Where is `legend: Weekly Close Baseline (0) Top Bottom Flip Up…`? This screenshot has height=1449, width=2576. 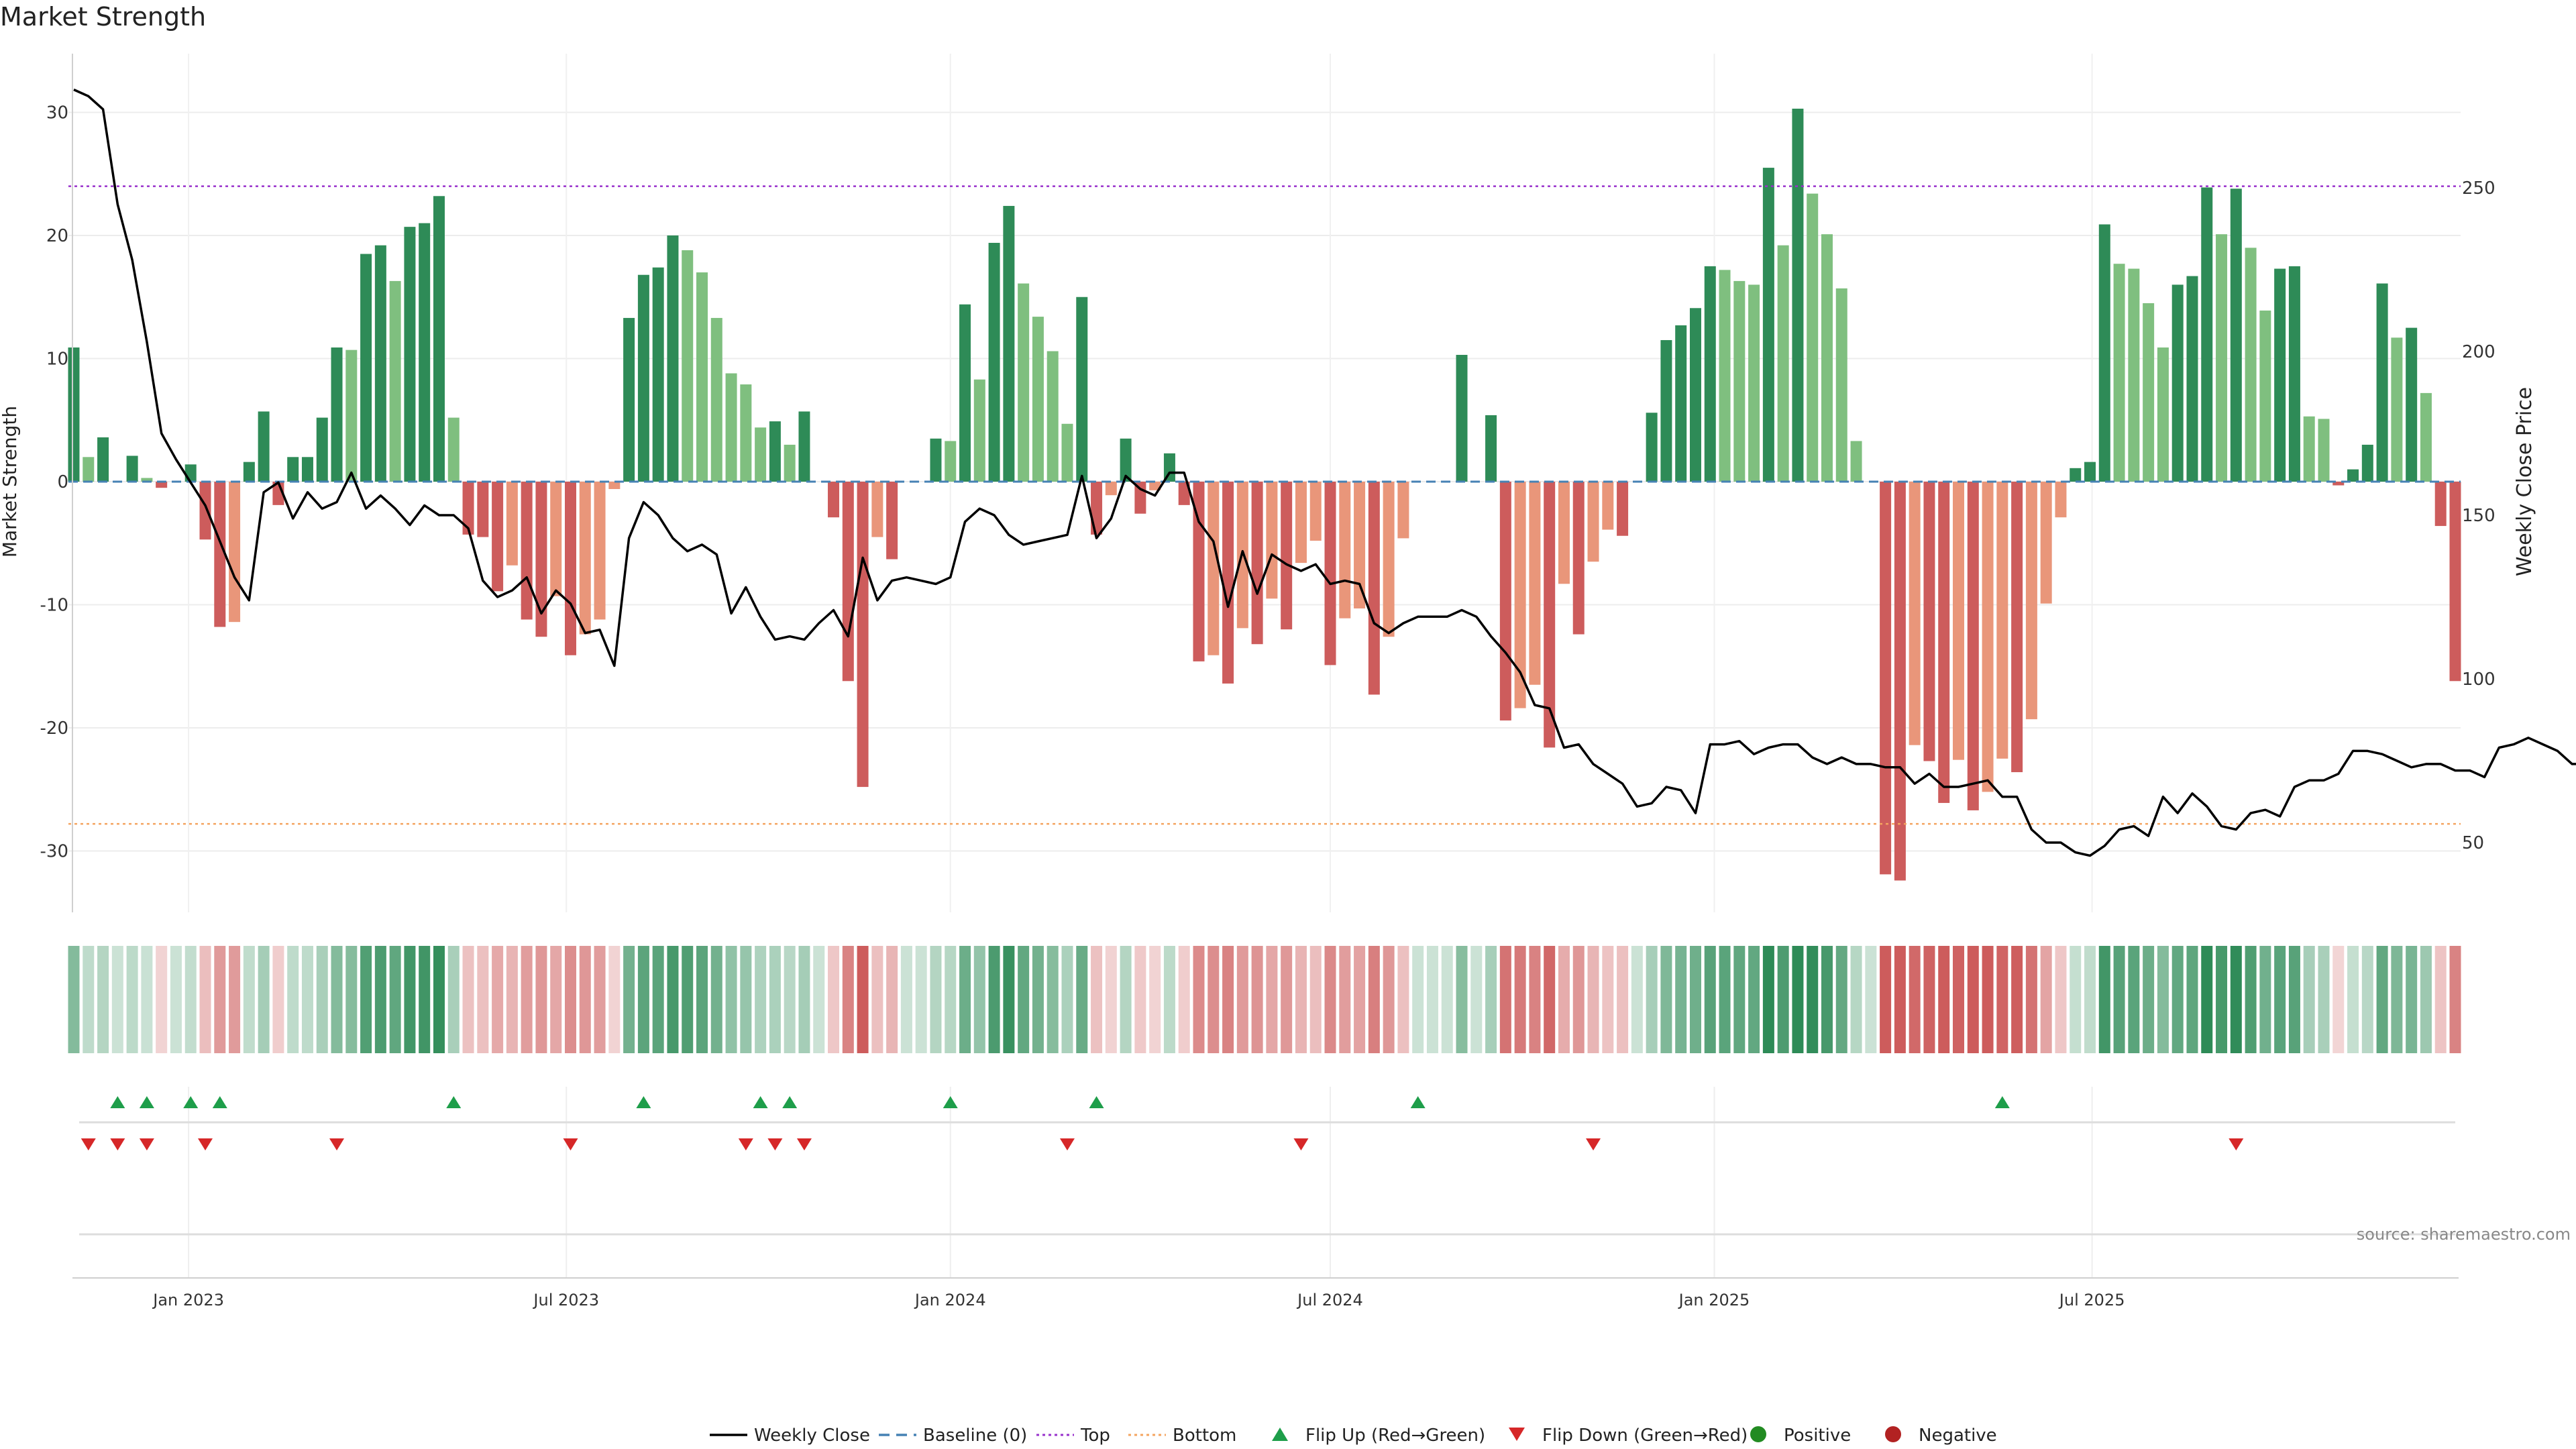
legend: Weekly Close Baseline (0) Top Bottom Flip Up… is located at coordinates (1353, 1436).